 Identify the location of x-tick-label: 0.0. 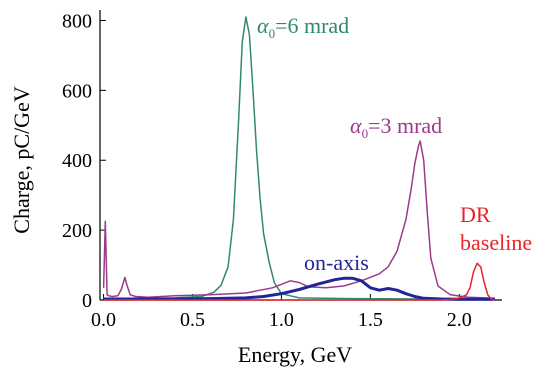
(103, 320).